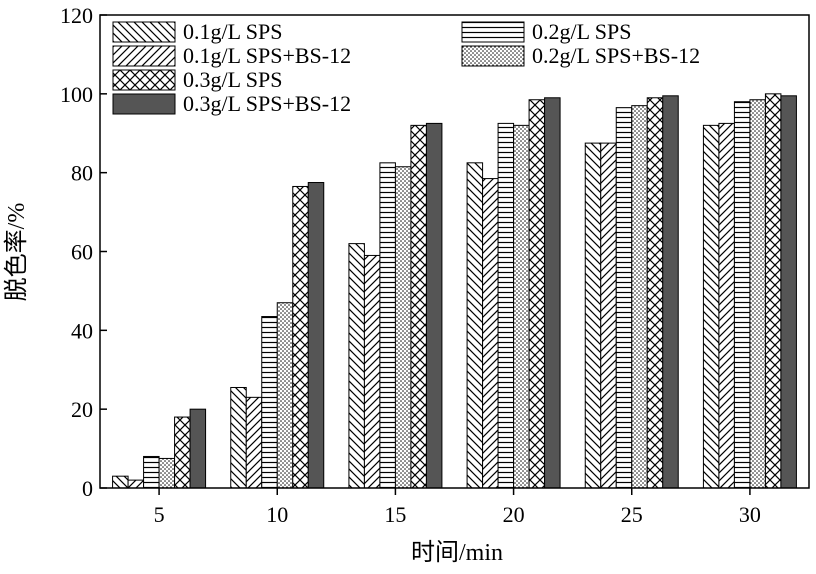 The height and width of the screenshot is (574, 816). Describe the element at coordinates (277, 514) in the screenshot. I see `x-tick-label: 10` at that location.